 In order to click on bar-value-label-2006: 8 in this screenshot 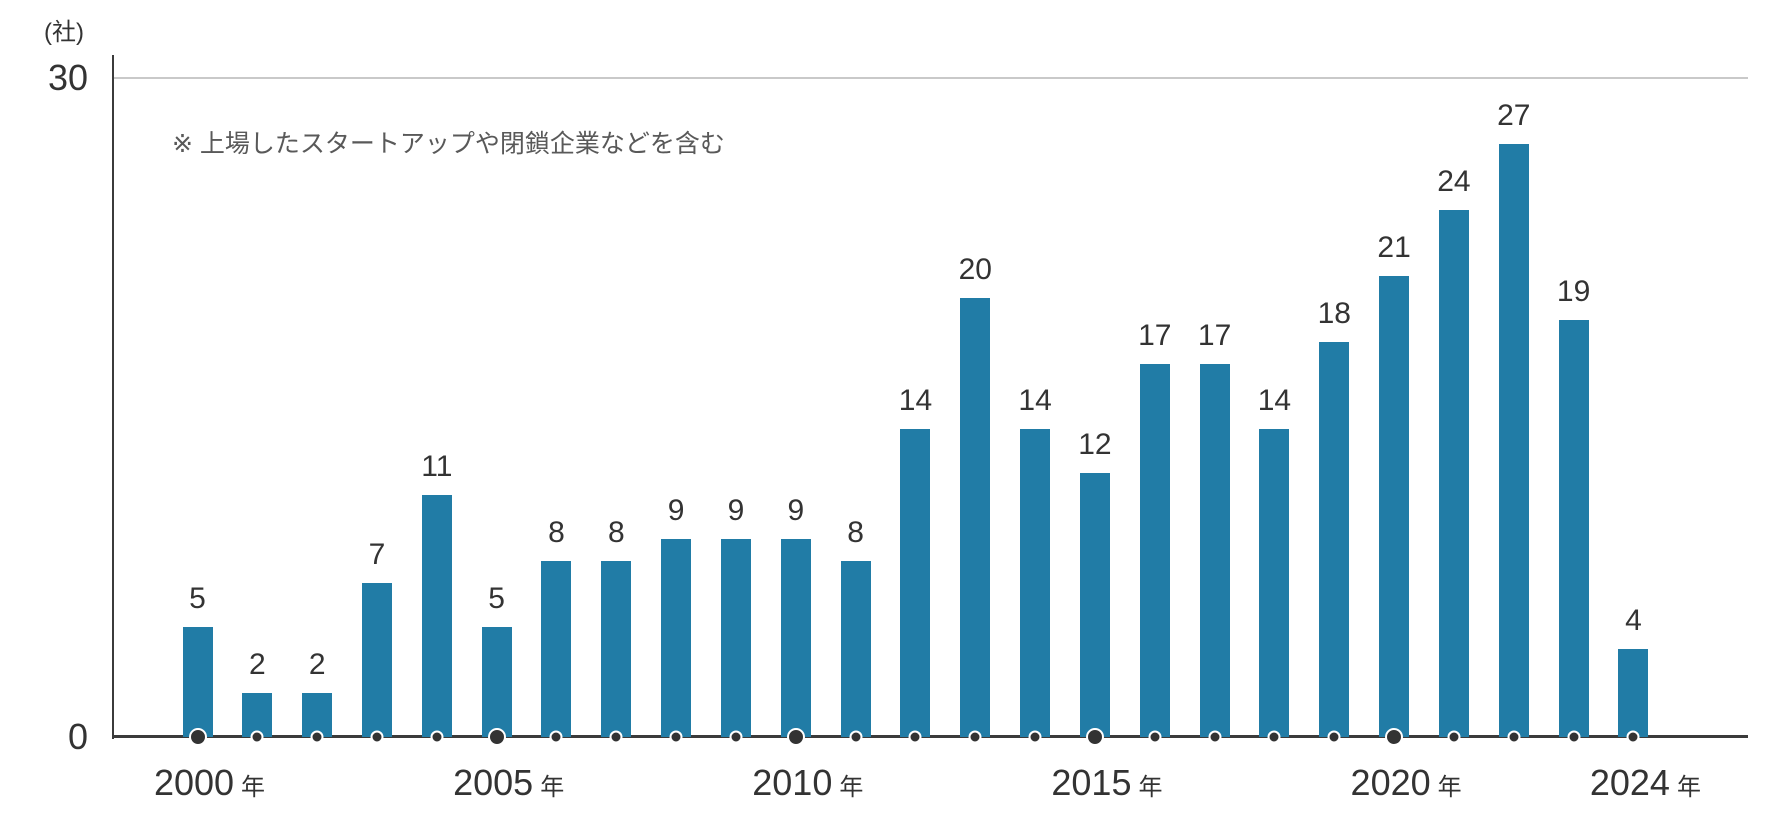, I will do `click(556, 532)`.